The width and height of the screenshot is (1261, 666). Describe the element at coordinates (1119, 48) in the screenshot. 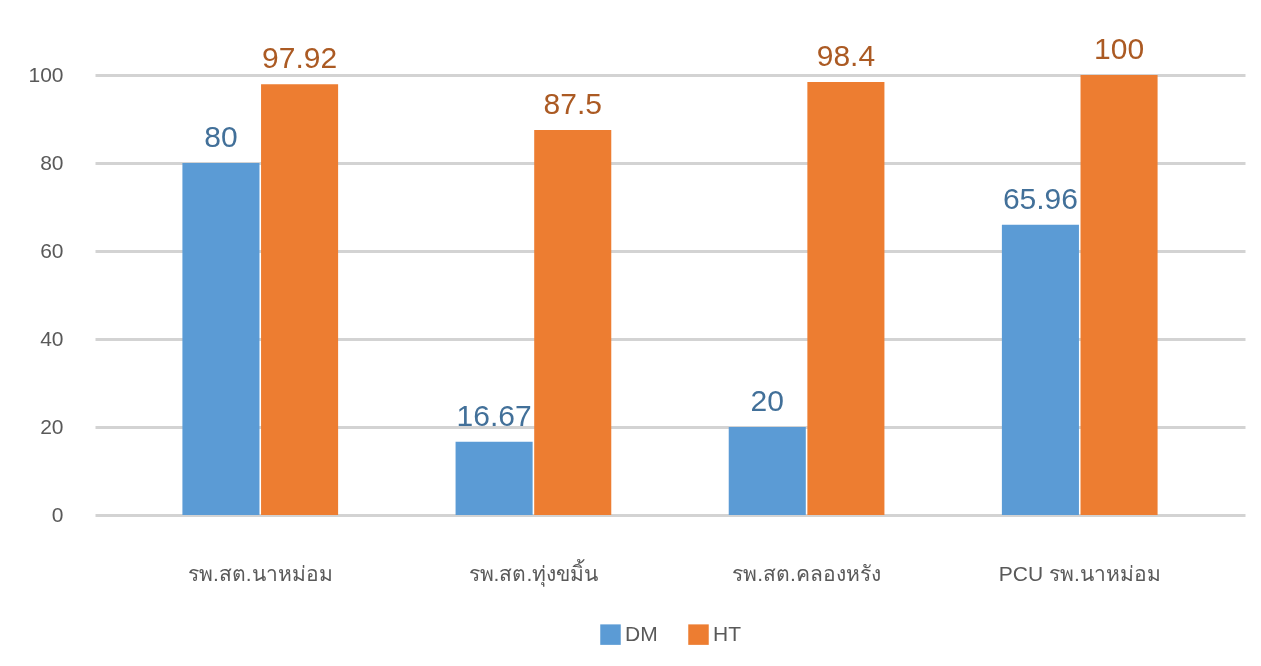

I see `data-label: 100` at that location.